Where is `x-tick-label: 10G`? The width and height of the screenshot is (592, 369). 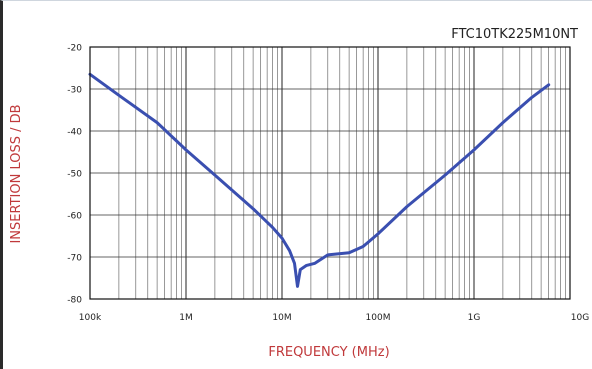
x-tick-label: 10G is located at coordinates (580, 318).